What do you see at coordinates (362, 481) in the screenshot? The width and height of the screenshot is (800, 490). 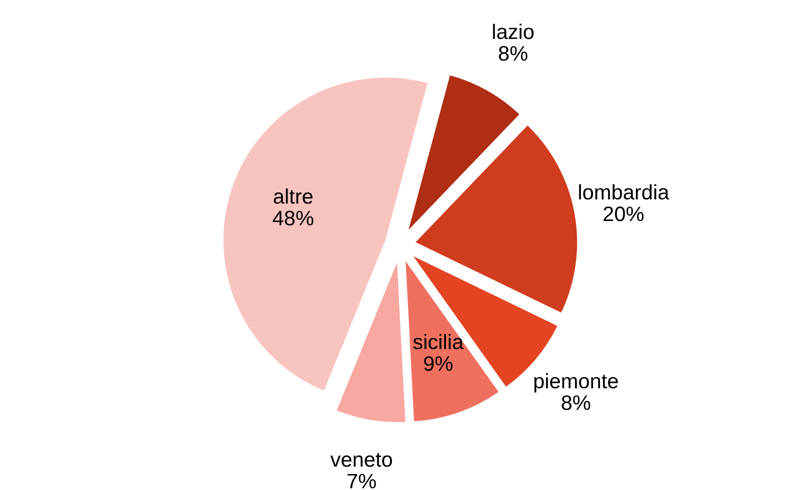 I see `data-label: 7%` at bounding box center [362, 481].